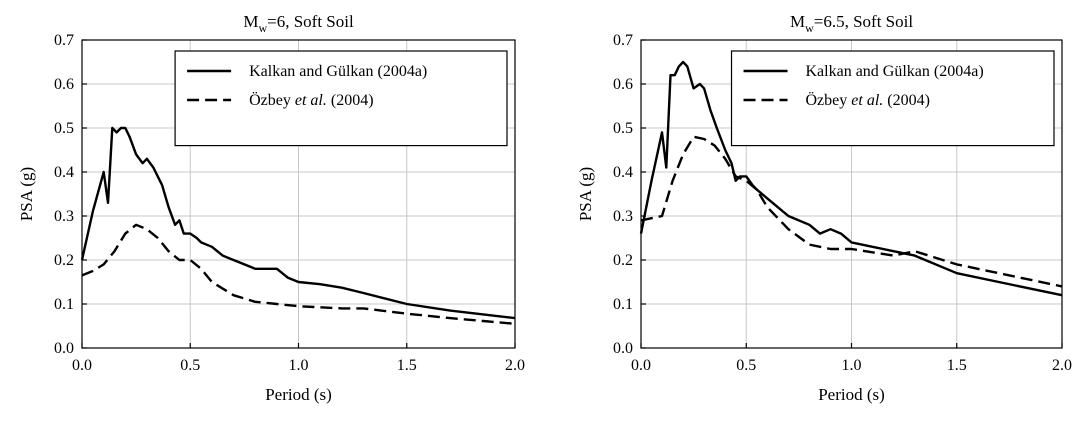  What do you see at coordinates (310, 21) in the screenshot?
I see `title-text: =6, Soft Soil` at bounding box center [310, 21].